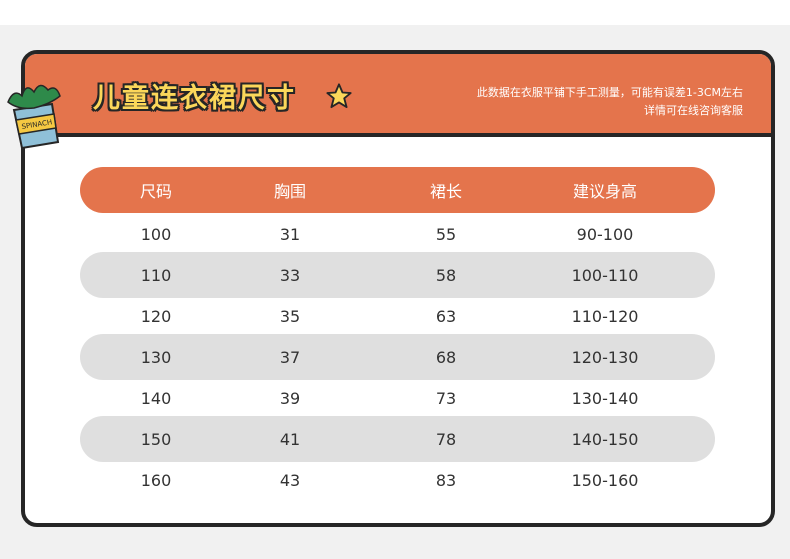  I want to click on note-line-1: 此数据在衣服平铺下手工测量，可能有误差1-3CM左右, so click(609, 92).